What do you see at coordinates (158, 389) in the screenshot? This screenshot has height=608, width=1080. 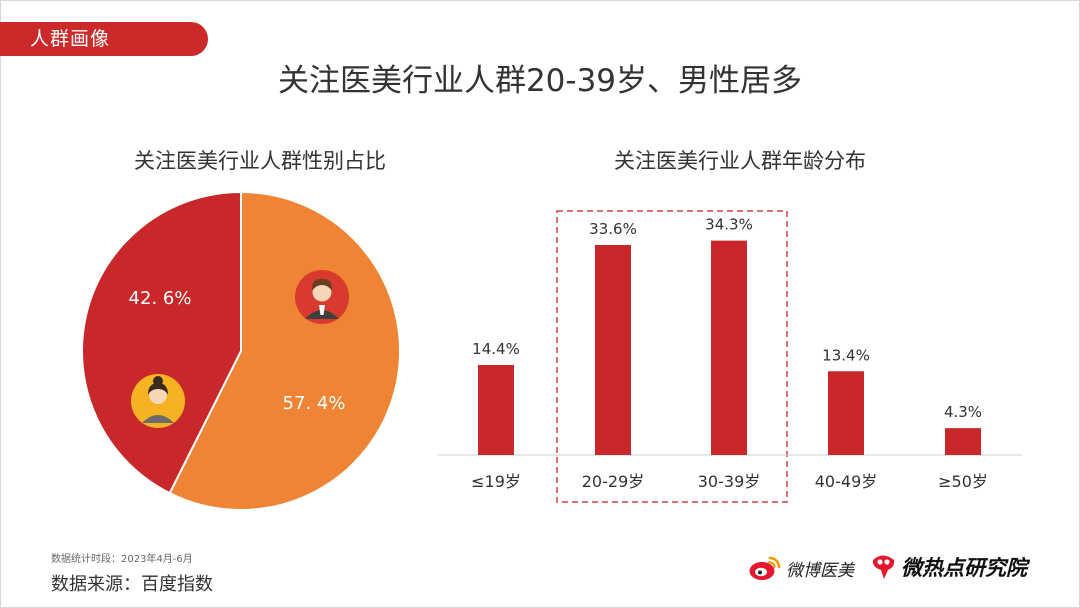 I see `female-avatar-hair` at bounding box center [158, 389].